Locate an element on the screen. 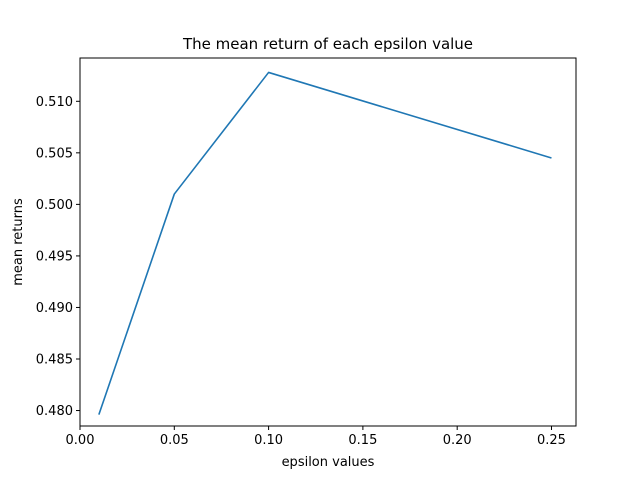  y-tick-label: 0.510 is located at coordinates (54, 102).